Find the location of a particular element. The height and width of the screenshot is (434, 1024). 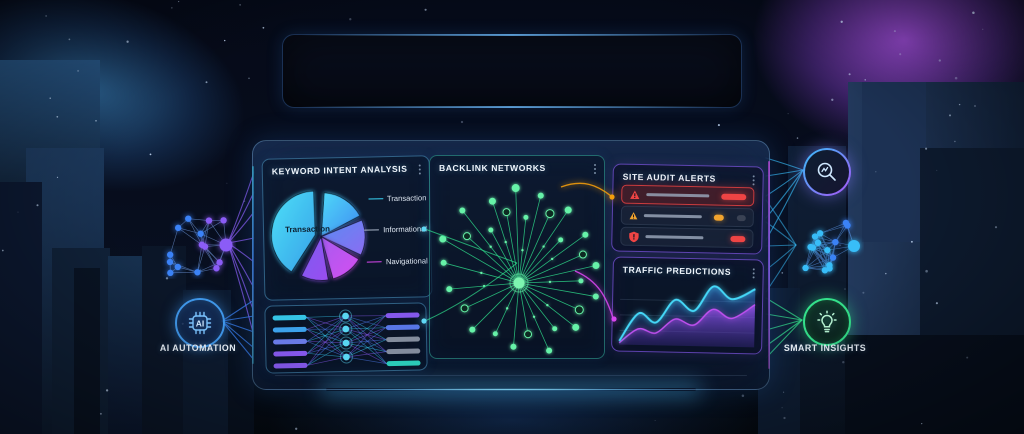

keyword-flow-chart is located at coordinates (346, 339).